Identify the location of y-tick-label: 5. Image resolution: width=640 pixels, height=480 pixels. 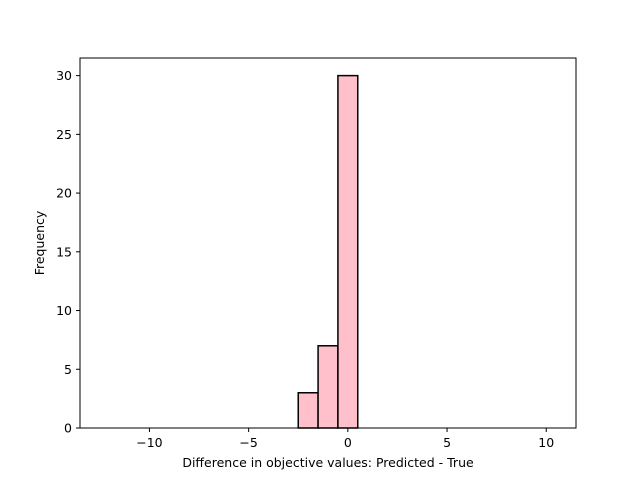
(68, 369).